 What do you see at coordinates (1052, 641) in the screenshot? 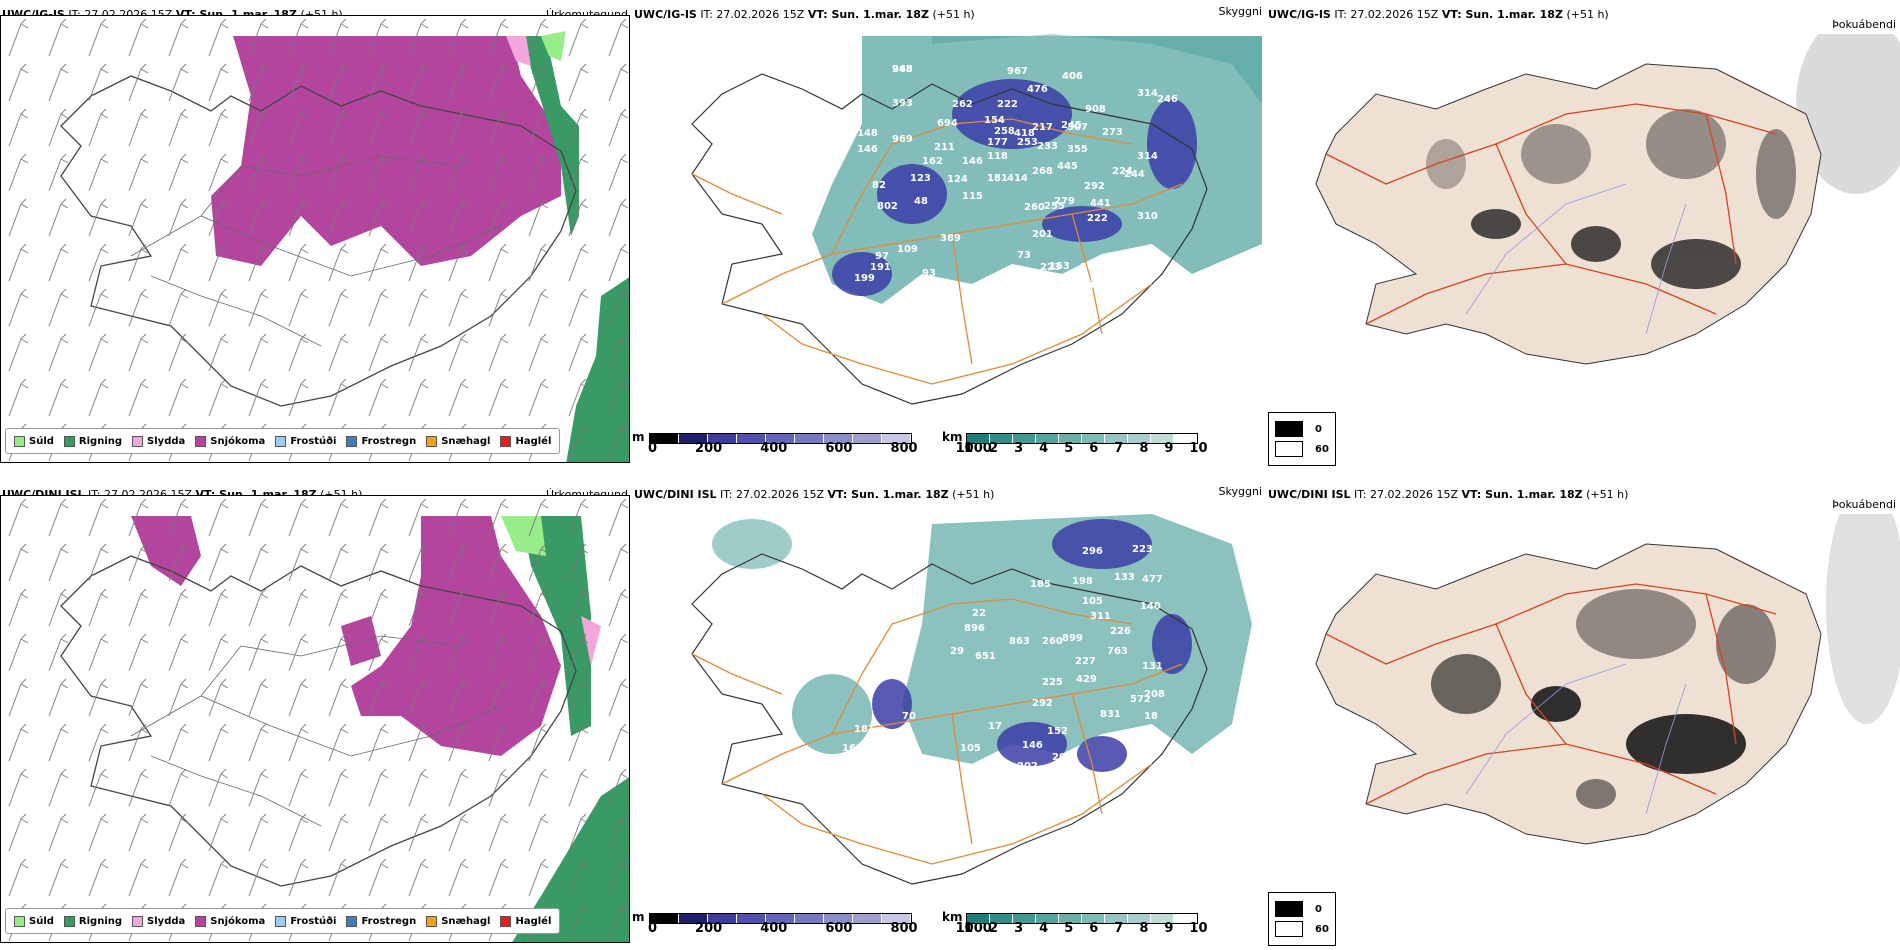
I see `cloud-base-value: 260` at bounding box center [1052, 641].